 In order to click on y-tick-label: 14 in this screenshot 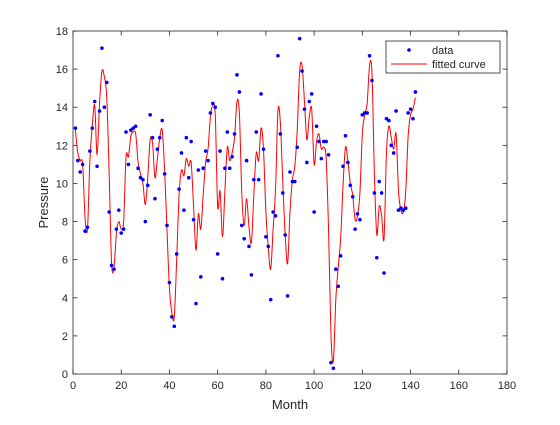, I will do `click(62, 108)`.